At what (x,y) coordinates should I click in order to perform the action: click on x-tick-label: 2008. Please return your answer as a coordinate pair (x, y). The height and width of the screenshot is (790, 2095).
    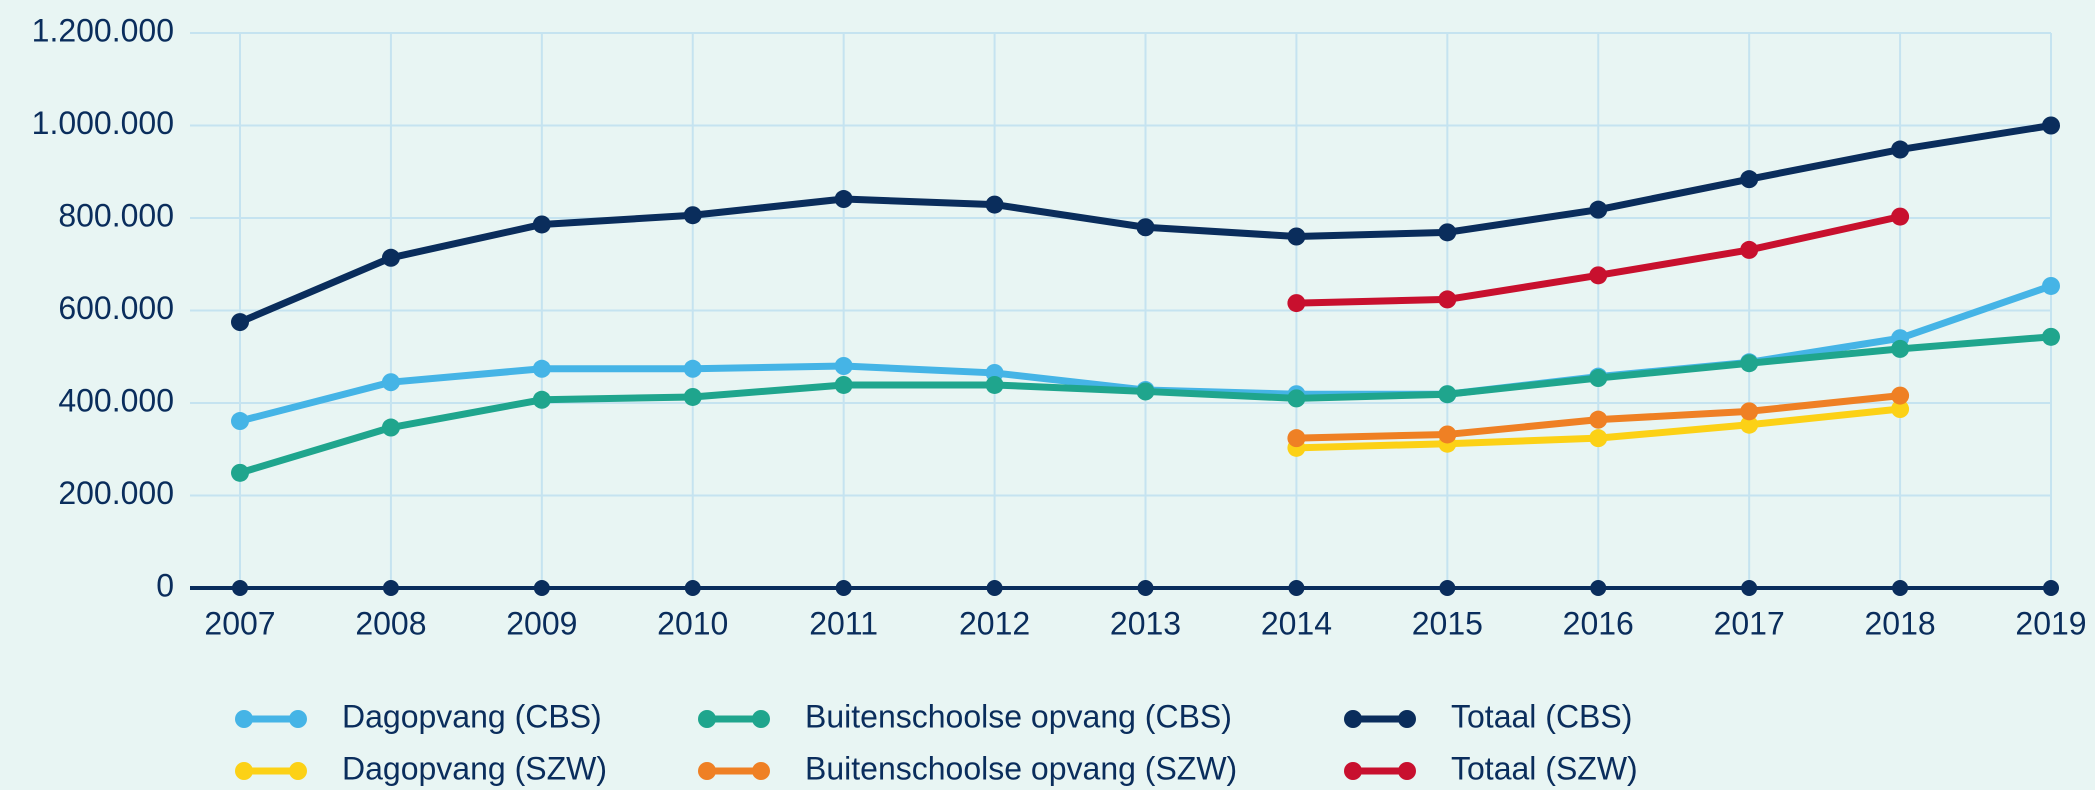
    Looking at the image, I should click on (390, 623).